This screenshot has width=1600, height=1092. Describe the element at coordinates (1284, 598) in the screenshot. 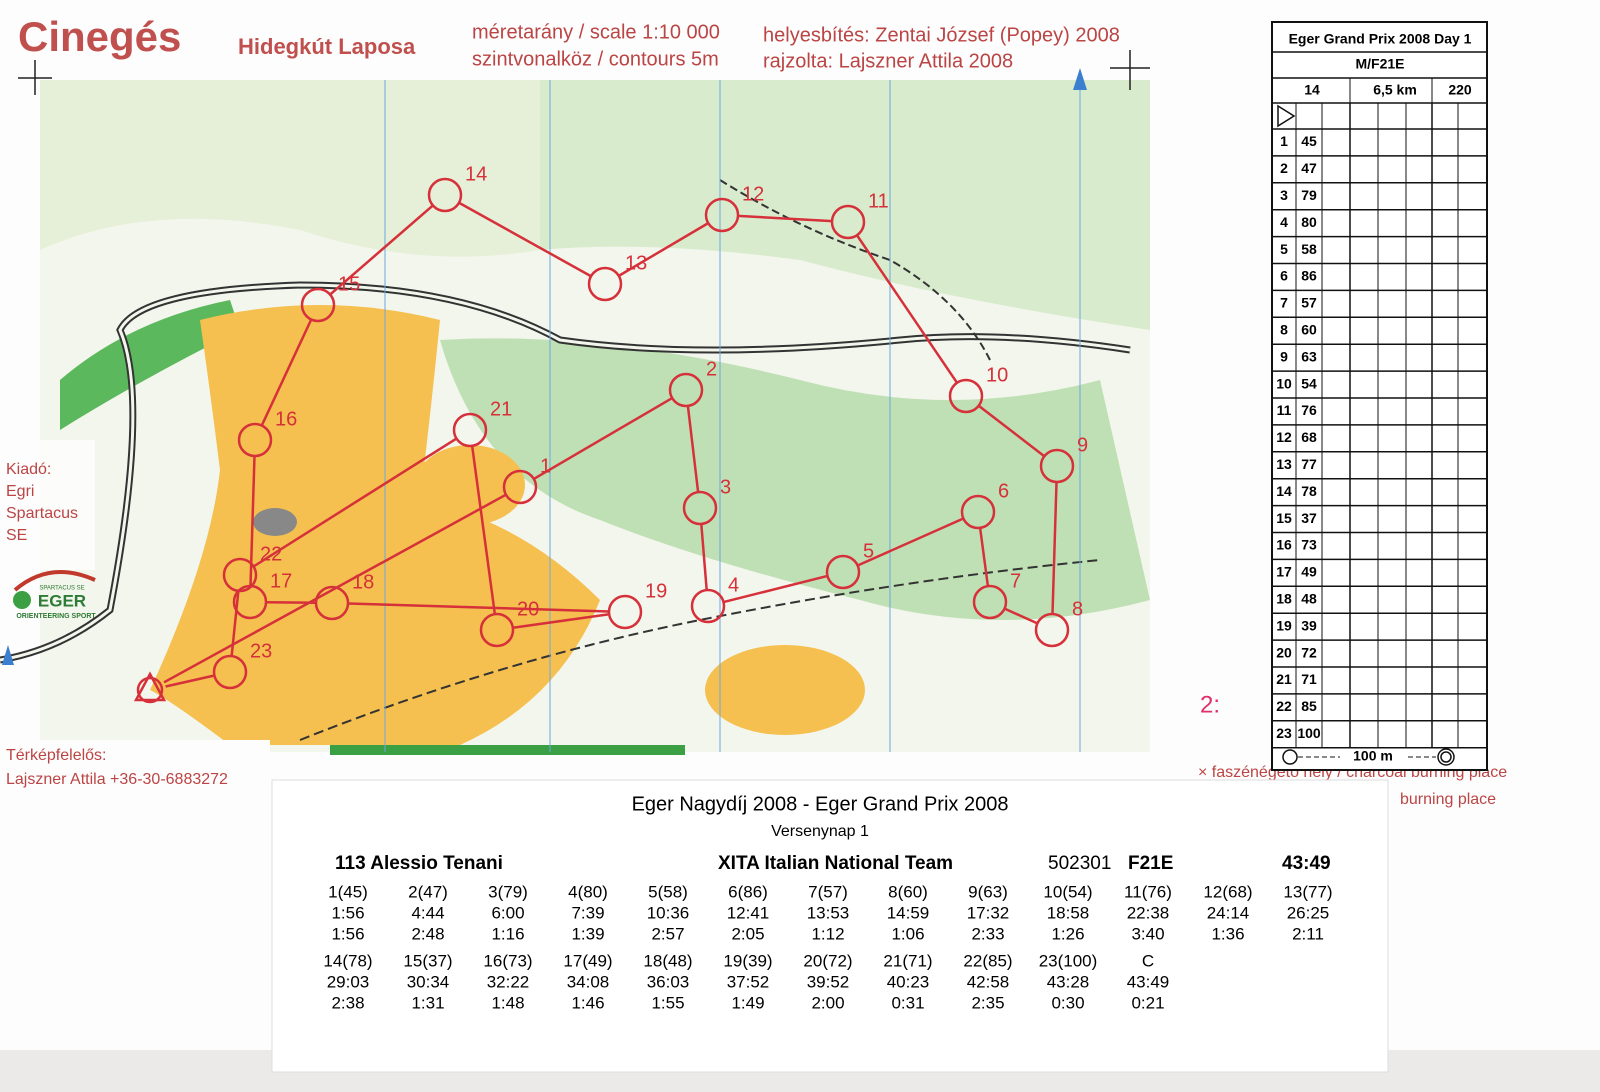

I see `control-number: 18` at that location.